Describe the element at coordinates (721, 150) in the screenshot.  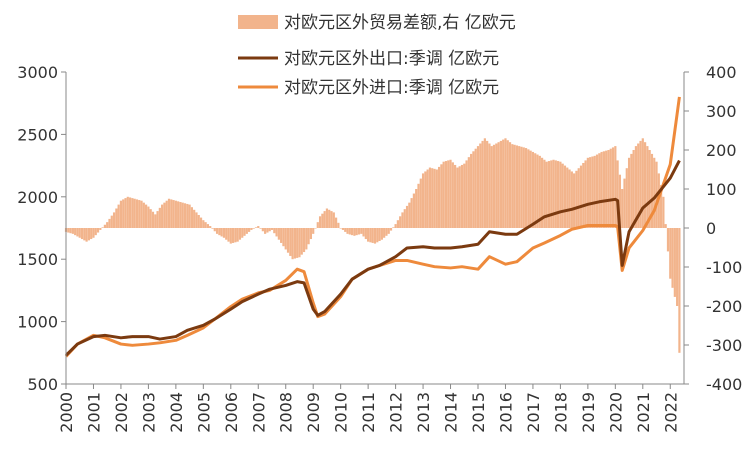
I see `right-tick-label: 200` at that location.